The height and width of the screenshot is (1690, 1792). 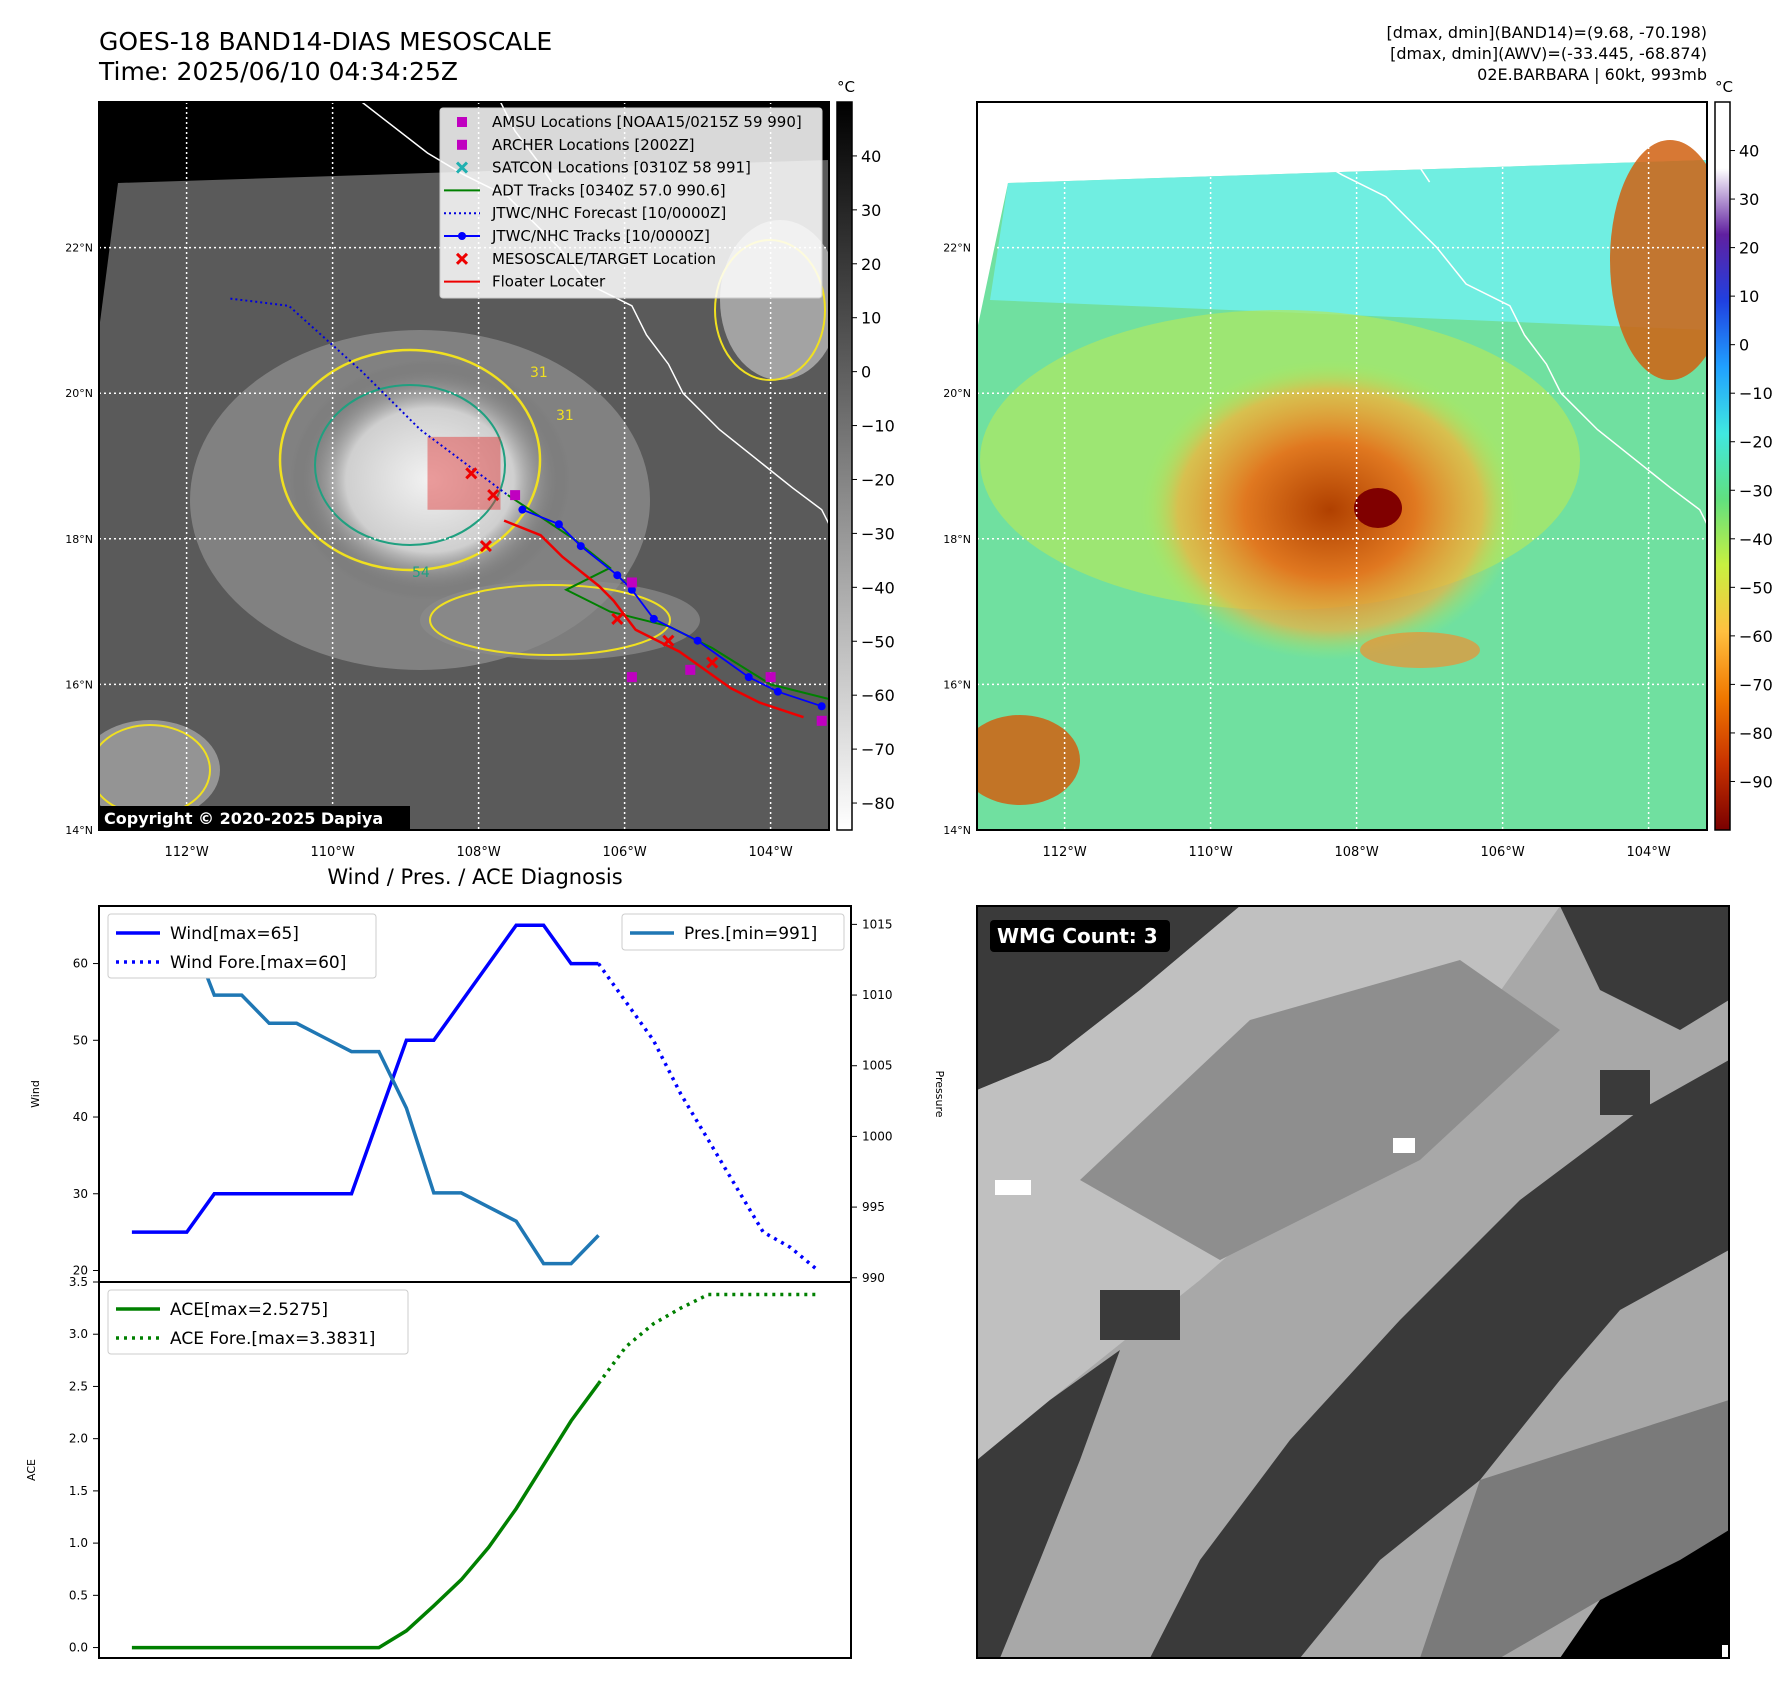 I want to click on adt-track, so click(x=668, y=597).